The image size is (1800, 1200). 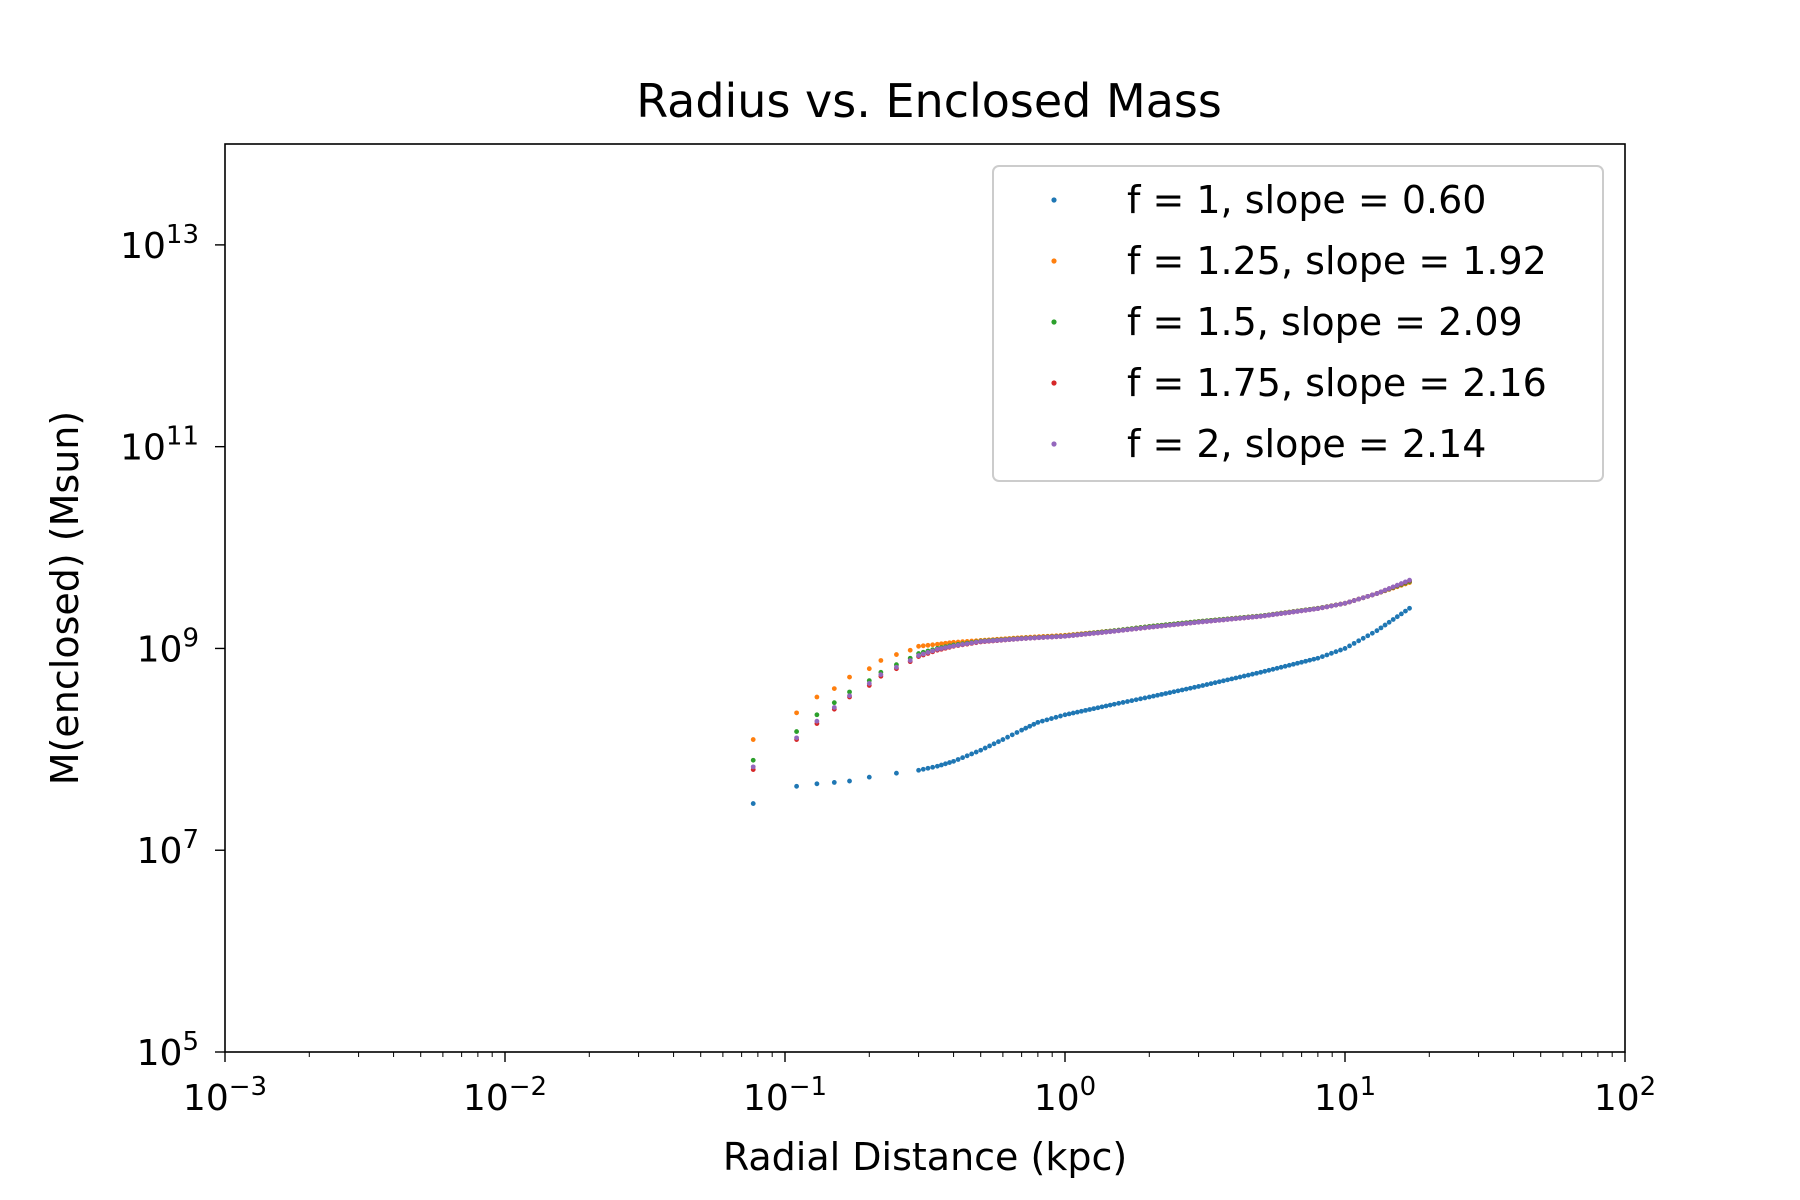 I want to click on y-tick-label: 105, so click(x=168, y=1050).